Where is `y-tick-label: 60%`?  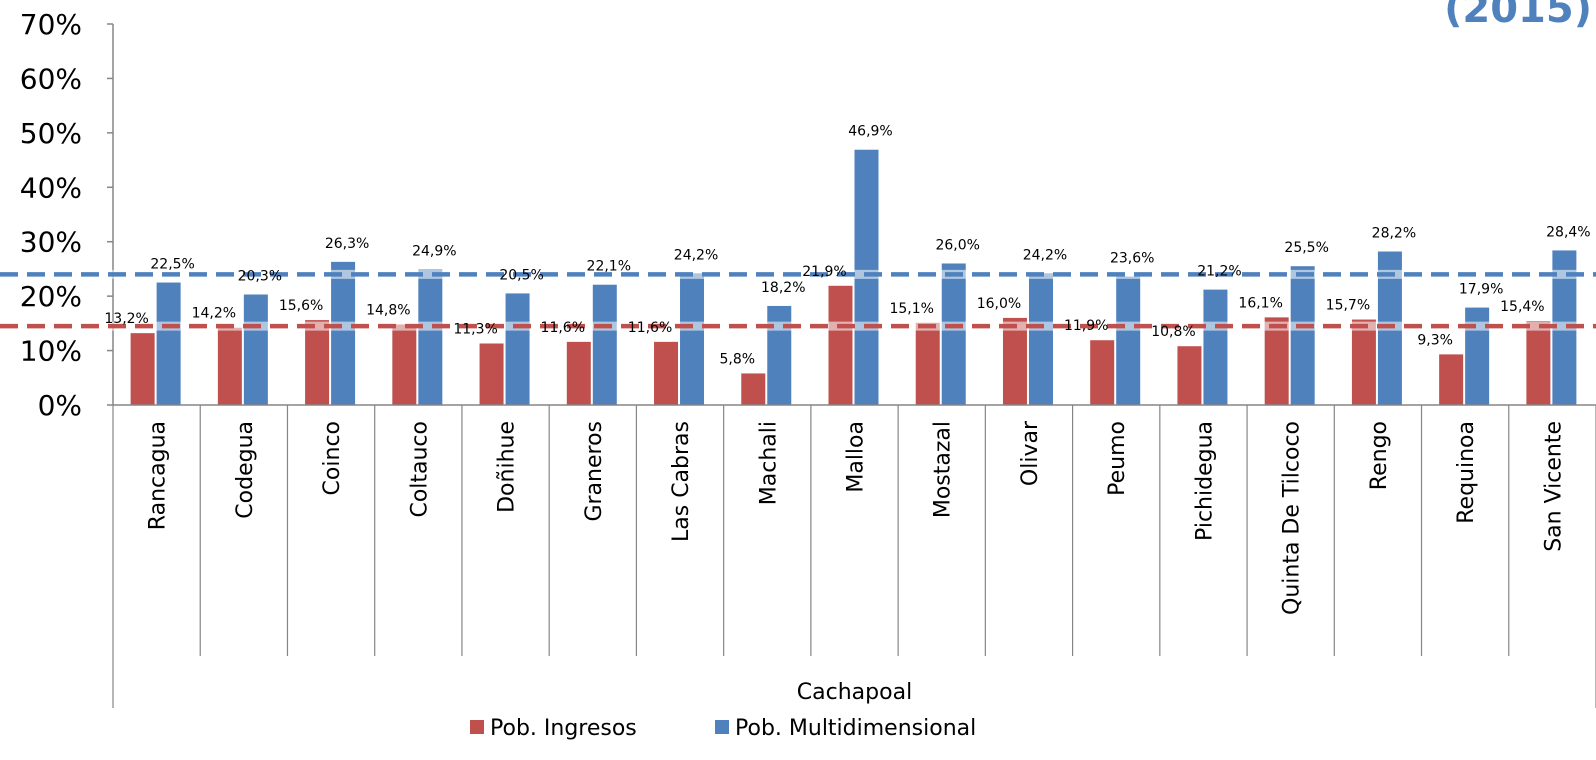
y-tick-label: 60% is located at coordinates (51, 78).